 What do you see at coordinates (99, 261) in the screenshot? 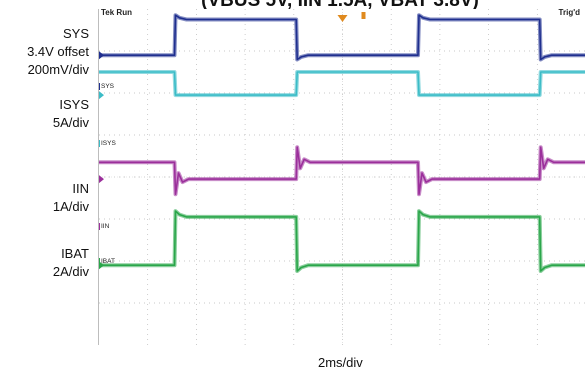
I see `channel-number-ibat: 4` at bounding box center [99, 261].